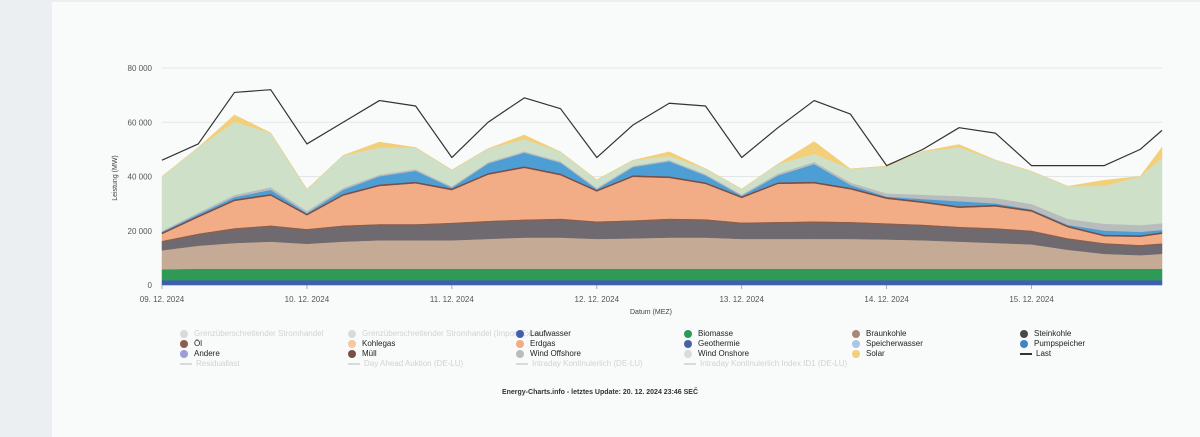 The image size is (1200, 437). What do you see at coordinates (207, 353) in the screenshot?
I see `legend-label: Andere` at bounding box center [207, 353].